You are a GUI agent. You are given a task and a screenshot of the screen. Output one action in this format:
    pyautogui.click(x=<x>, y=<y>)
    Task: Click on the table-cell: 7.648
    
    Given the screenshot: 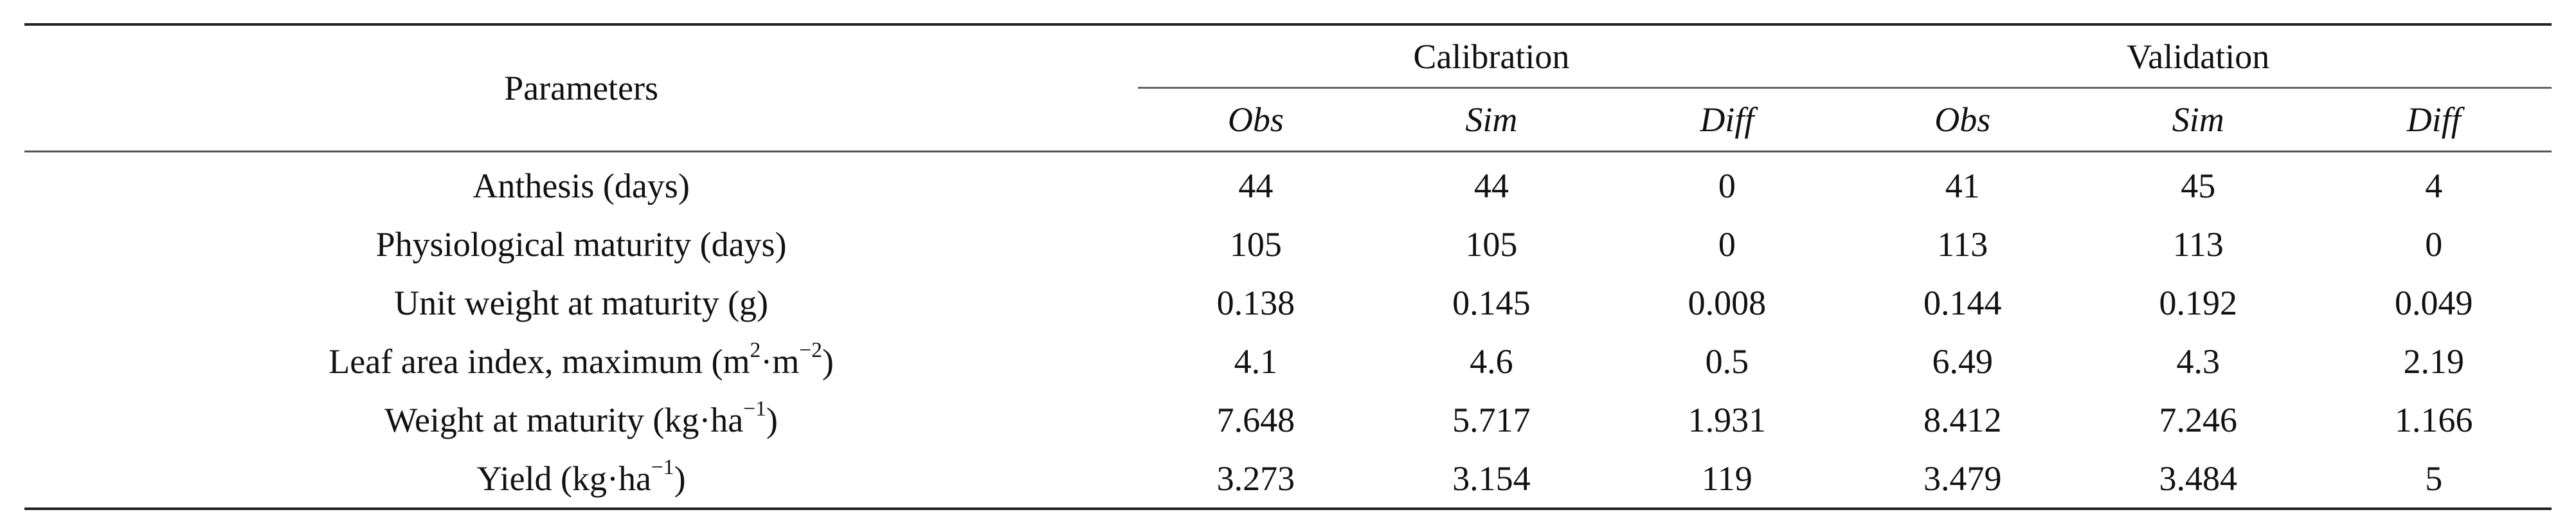 What is the action you would take?
    pyautogui.click(x=1255, y=420)
    